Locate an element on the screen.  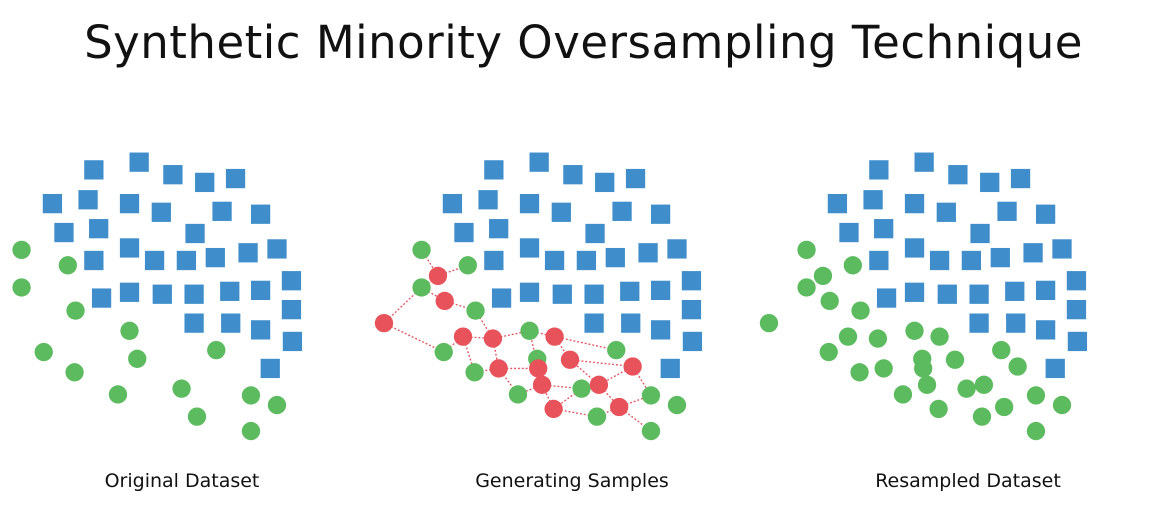
caption-original-dataset: Original Dataset is located at coordinates (182, 481).